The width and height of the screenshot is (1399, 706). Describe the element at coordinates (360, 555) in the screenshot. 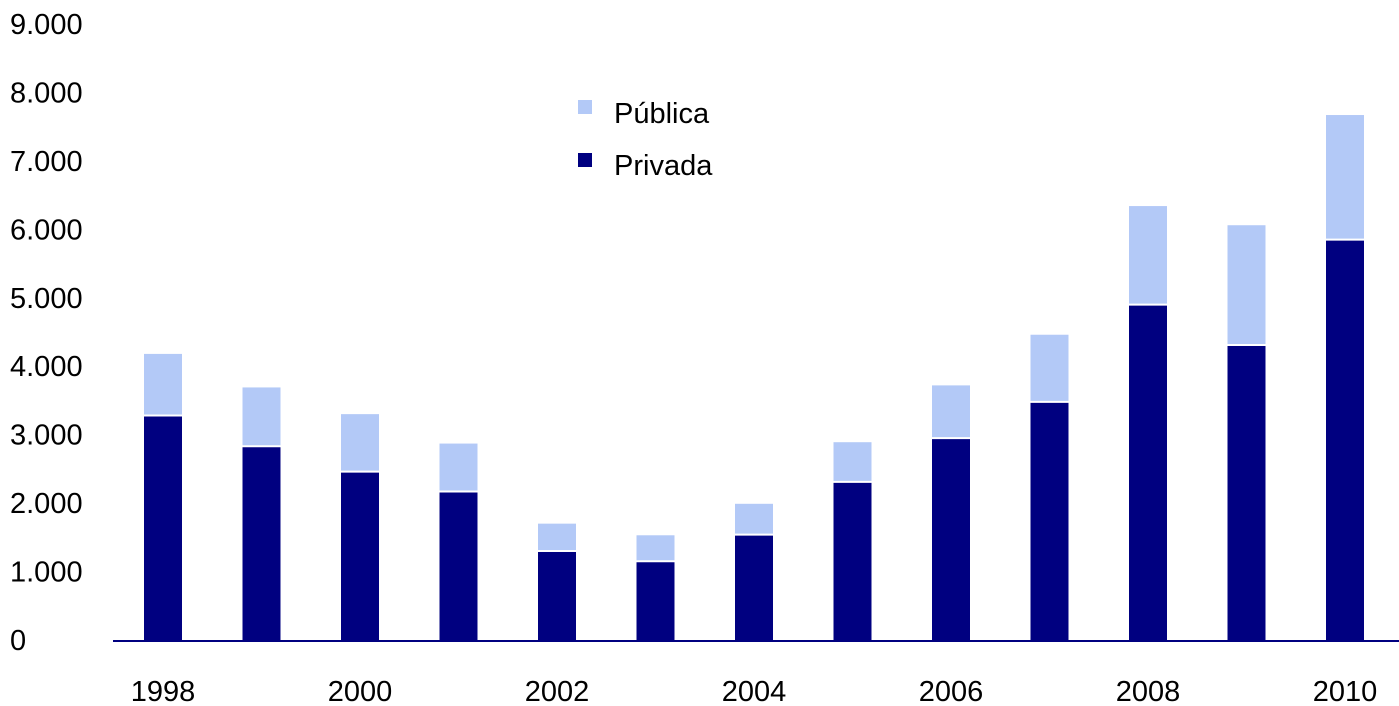

I see `bar-privada-2000` at that location.